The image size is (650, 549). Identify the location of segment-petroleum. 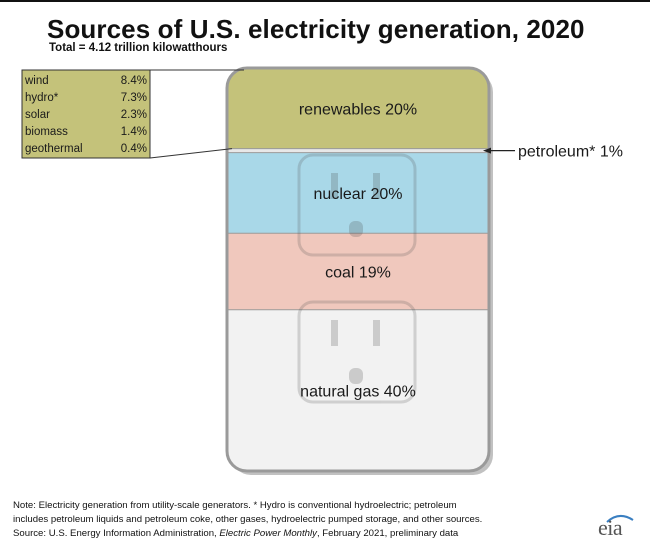
(358, 150).